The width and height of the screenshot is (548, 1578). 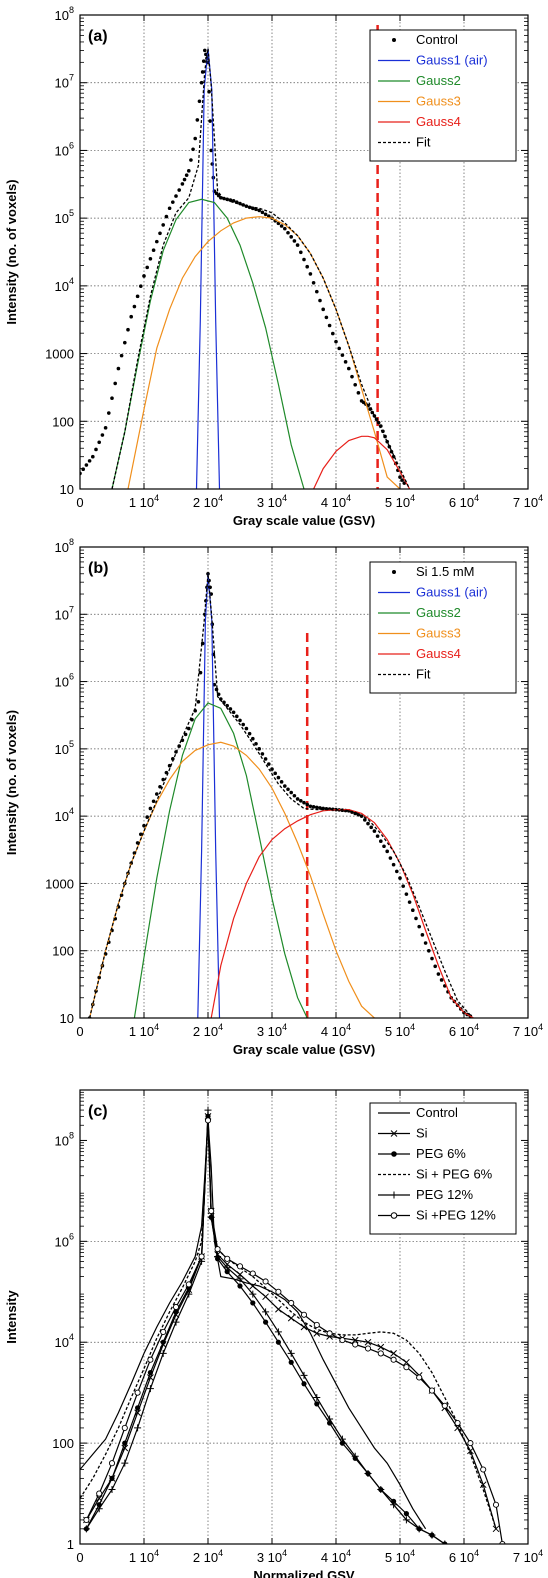 What do you see at coordinates (64, 217) in the screenshot?
I see `y-tick-label: 10⁵` at bounding box center [64, 217].